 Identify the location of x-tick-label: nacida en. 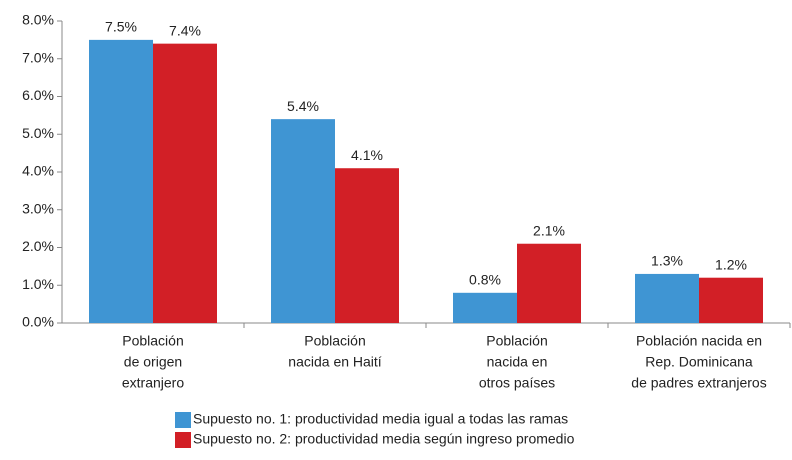
(517, 362).